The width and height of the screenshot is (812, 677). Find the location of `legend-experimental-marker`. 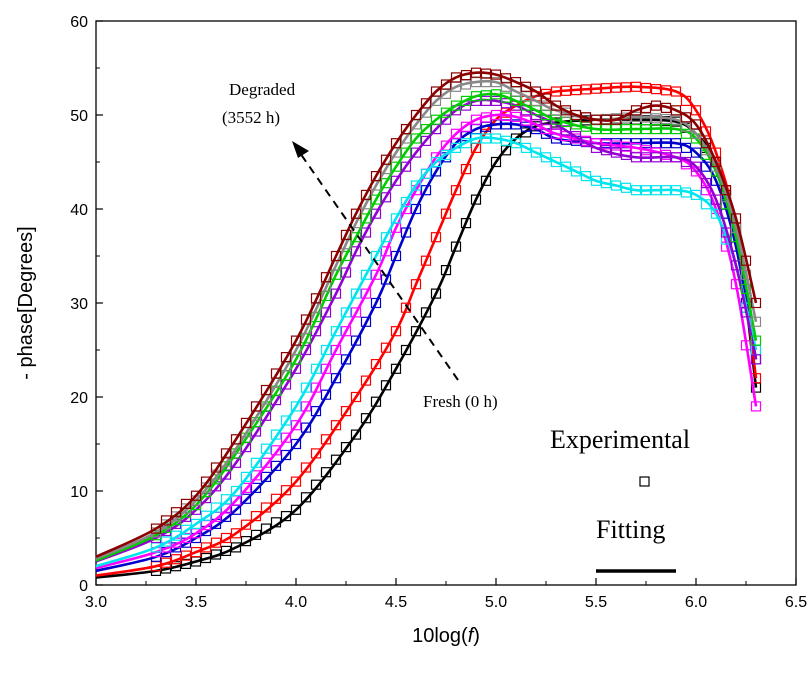

legend-experimental-marker is located at coordinates (644, 481).